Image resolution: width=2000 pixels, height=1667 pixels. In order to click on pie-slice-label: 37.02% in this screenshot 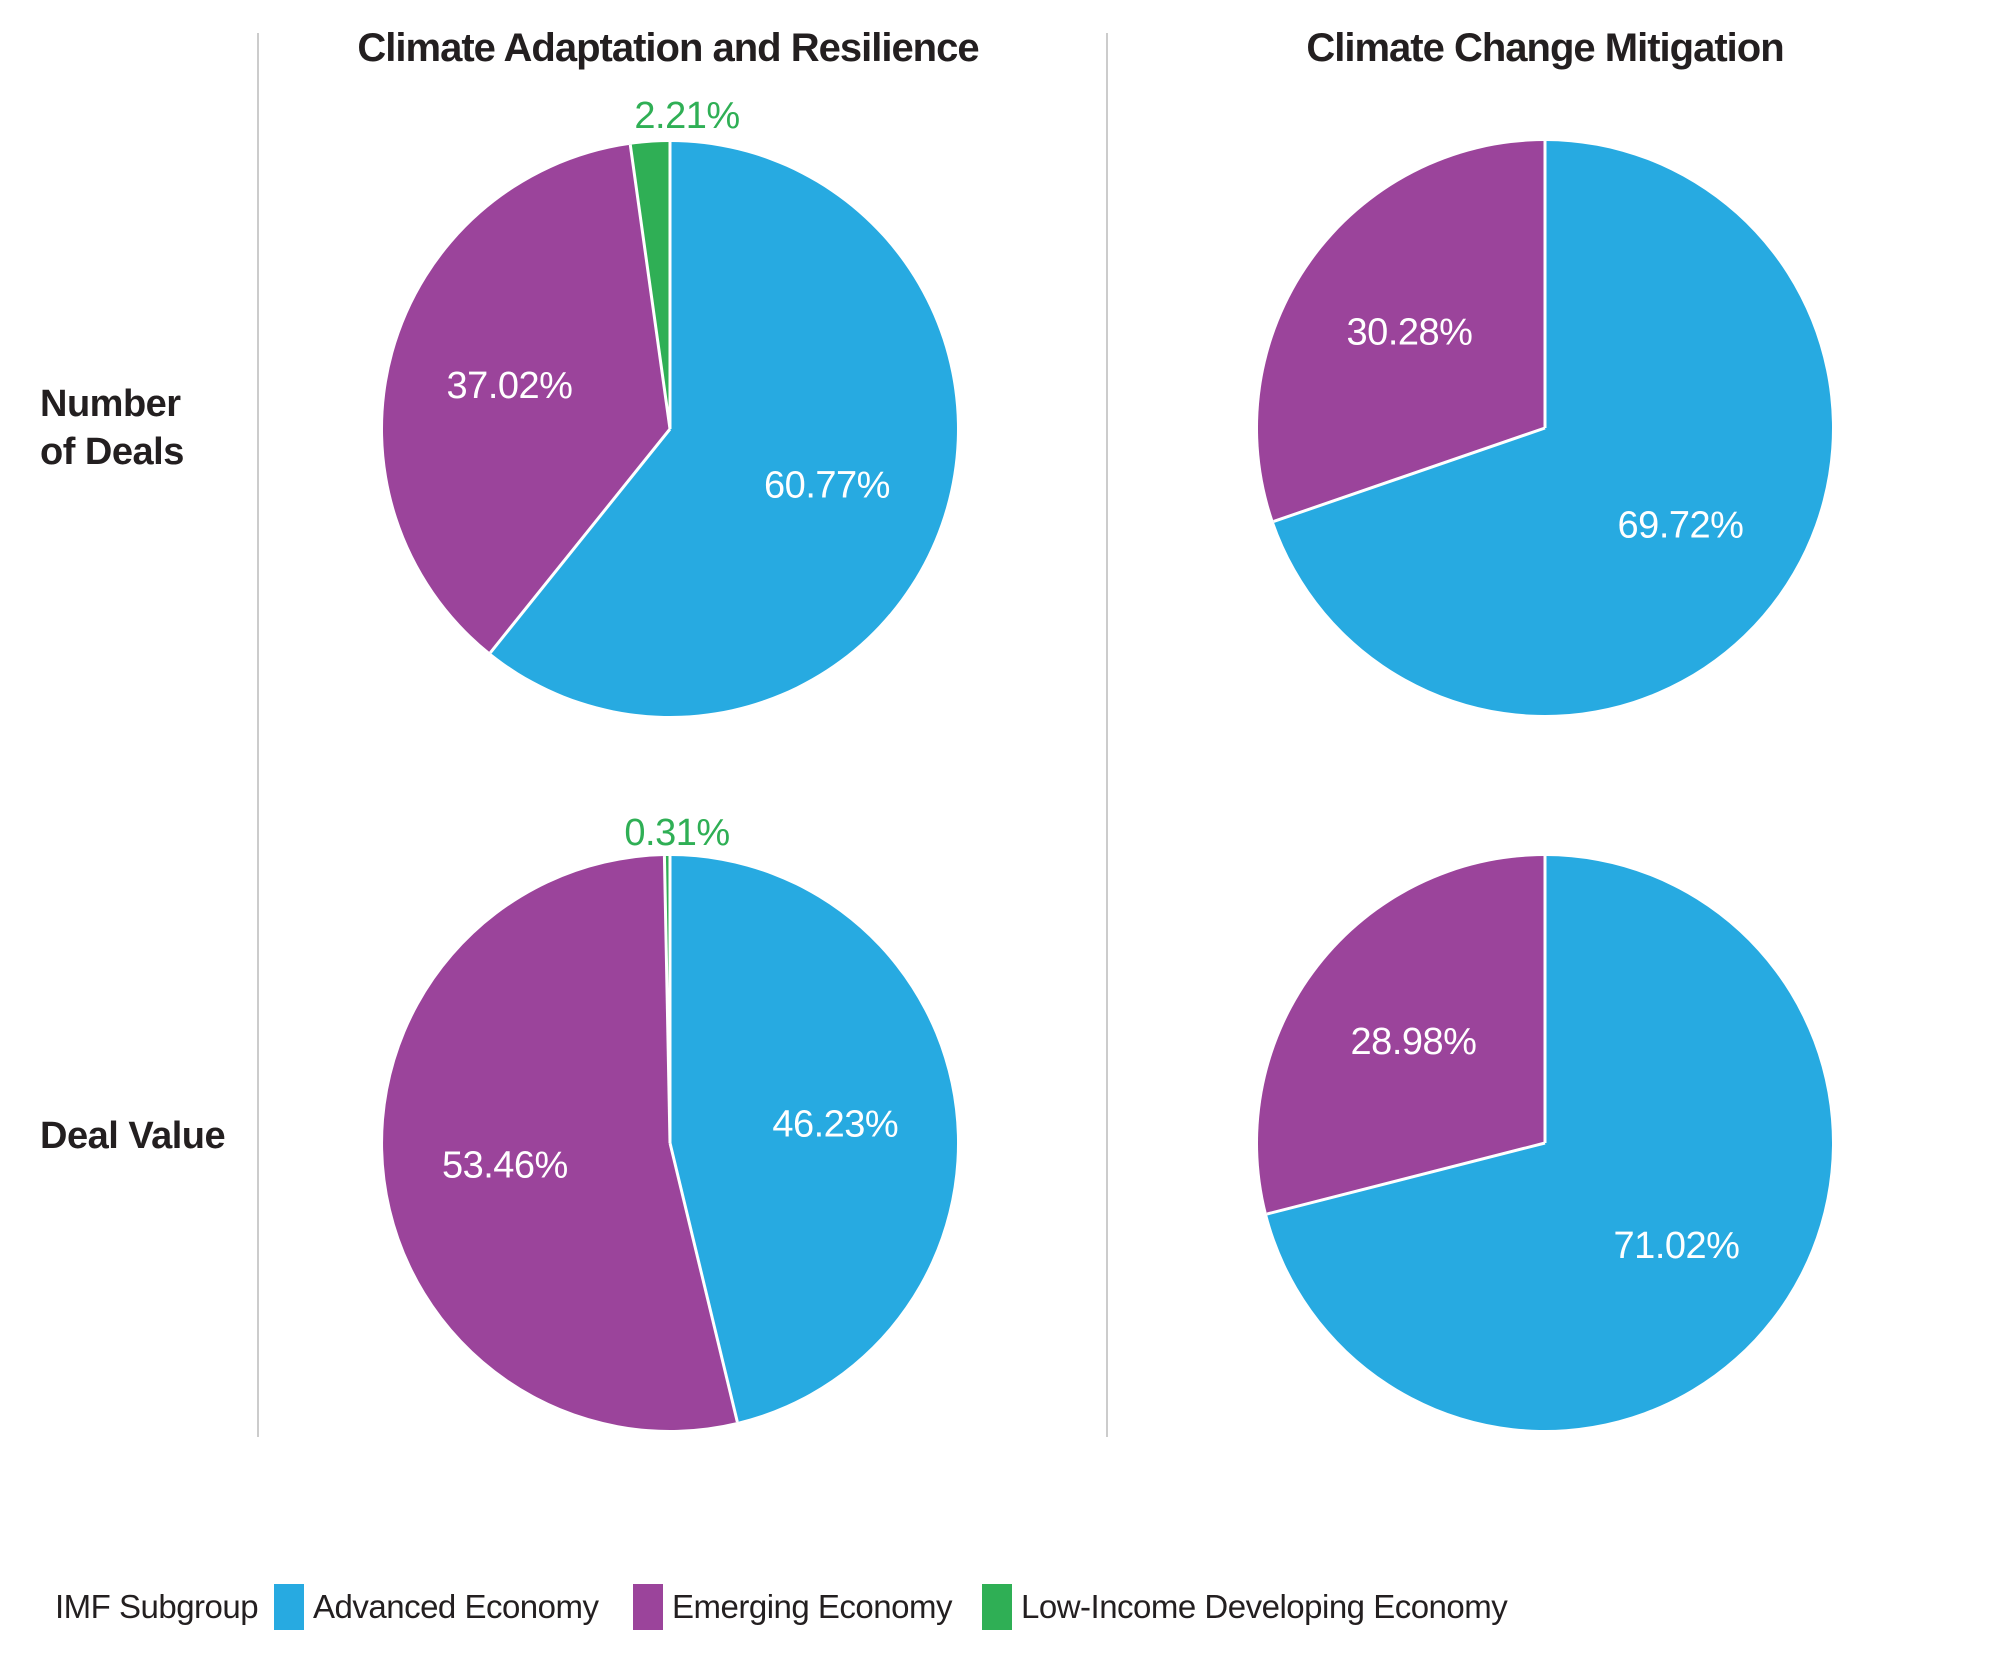, I will do `click(510, 386)`.